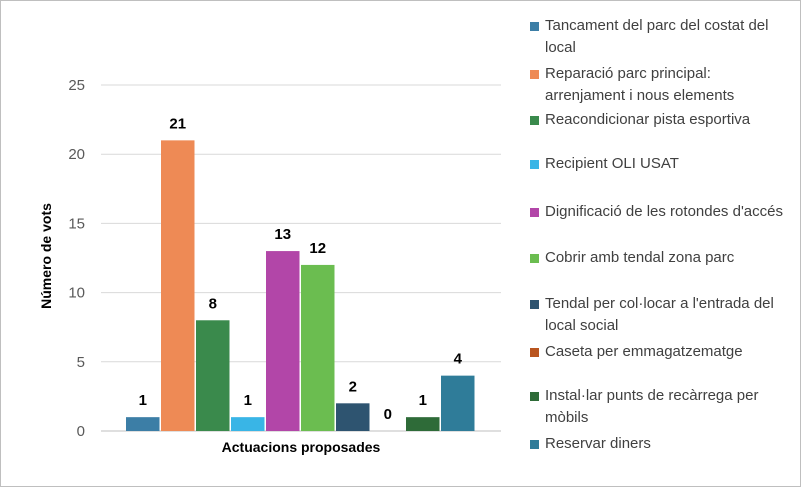 This screenshot has height=488, width=801. Describe the element at coordinates (664, 211) in the screenshot. I see `legend-label: Dignificació de les rotondes d'accés` at that location.